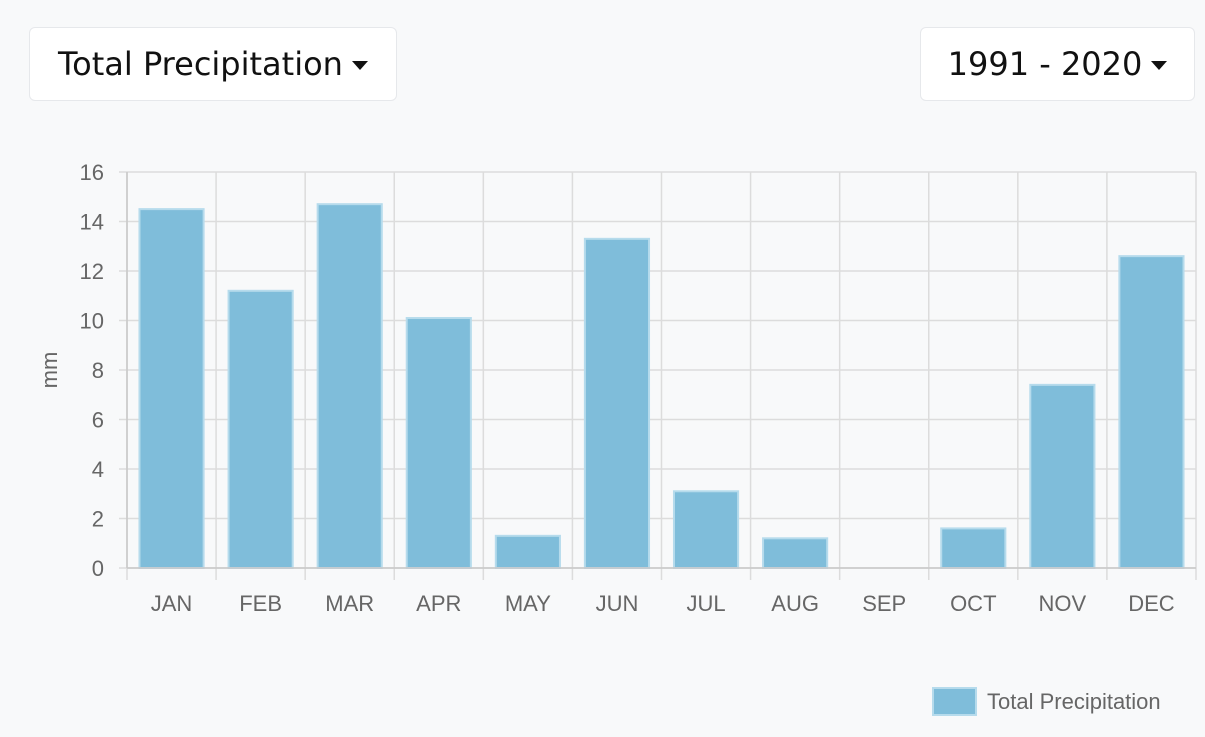 The height and width of the screenshot is (737, 1205). Describe the element at coordinates (1151, 603) in the screenshot. I see `x-tick-label: DEC` at that location.